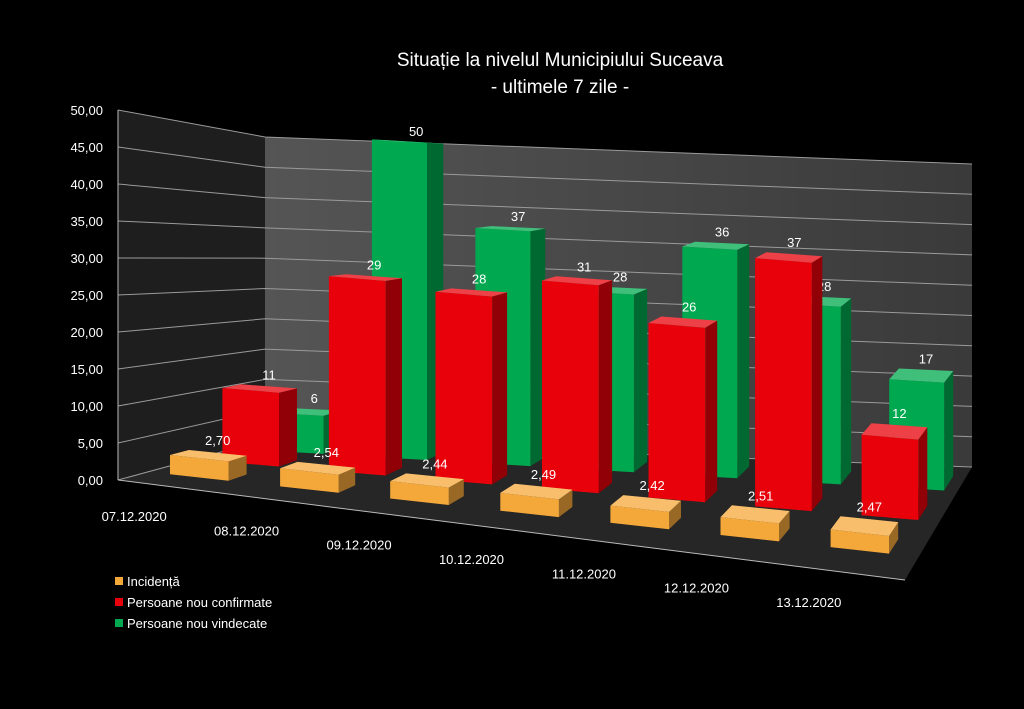 This screenshot has width=1024, height=709. I want to click on category-label: 13.12.2020, so click(808, 602).